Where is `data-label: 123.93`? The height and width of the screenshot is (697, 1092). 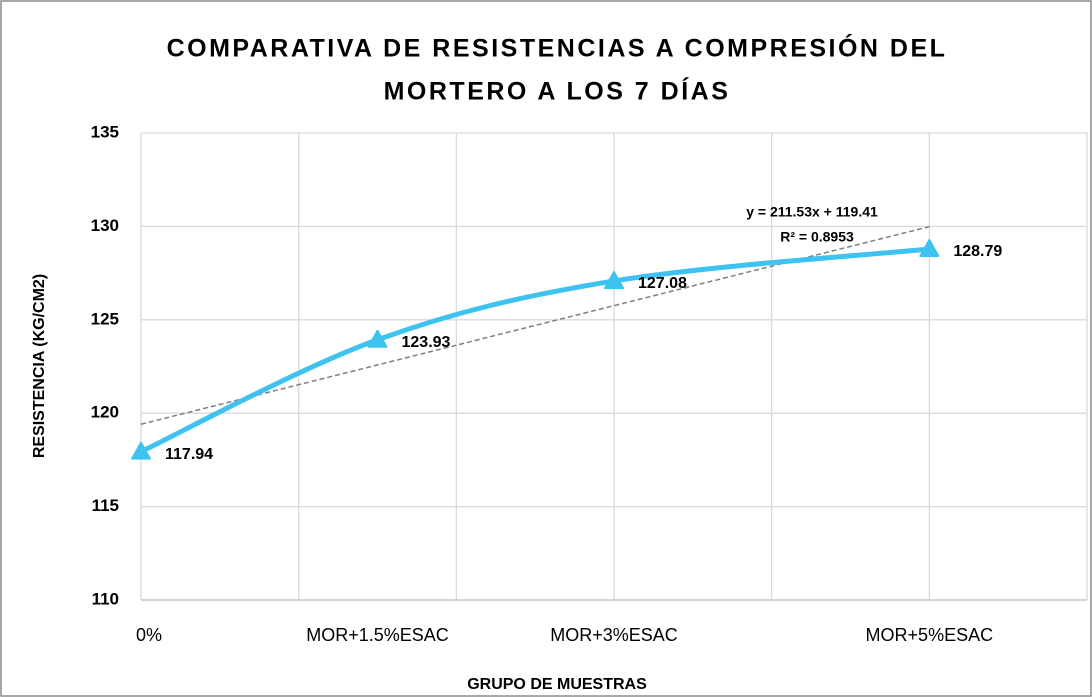 data-label: 123.93 is located at coordinates (426, 342).